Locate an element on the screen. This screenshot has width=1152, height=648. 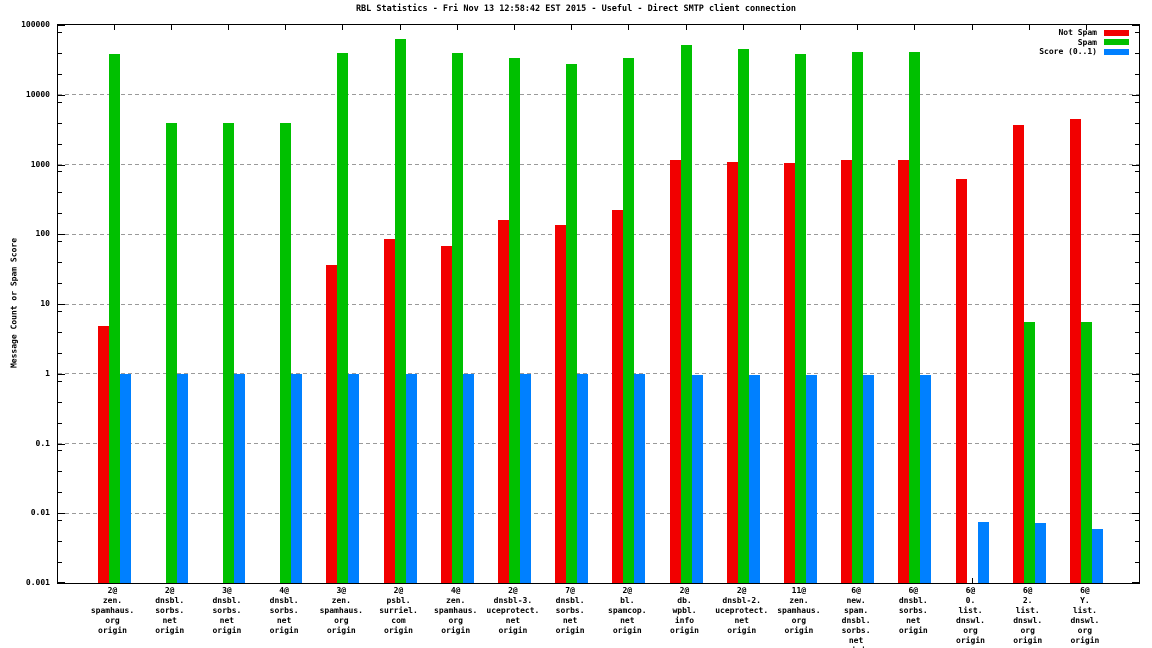
legend-label-spam: Spam is located at coordinates (1087, 42).